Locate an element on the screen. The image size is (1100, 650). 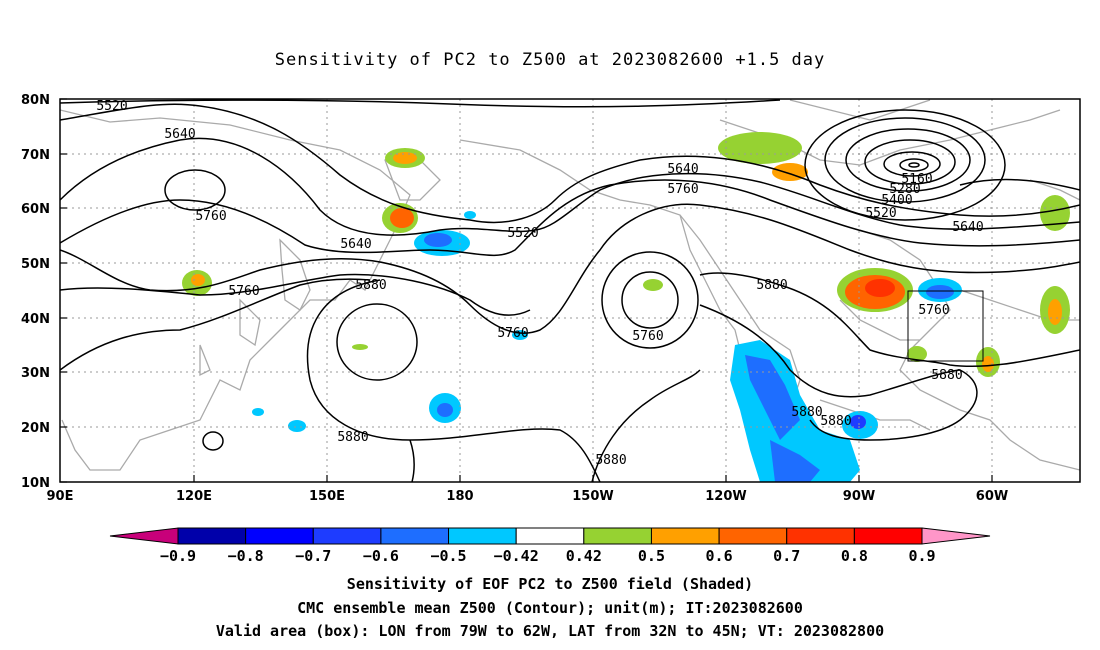
colorbar-tick-label: 0.6 is located at coordinates (719, 556).